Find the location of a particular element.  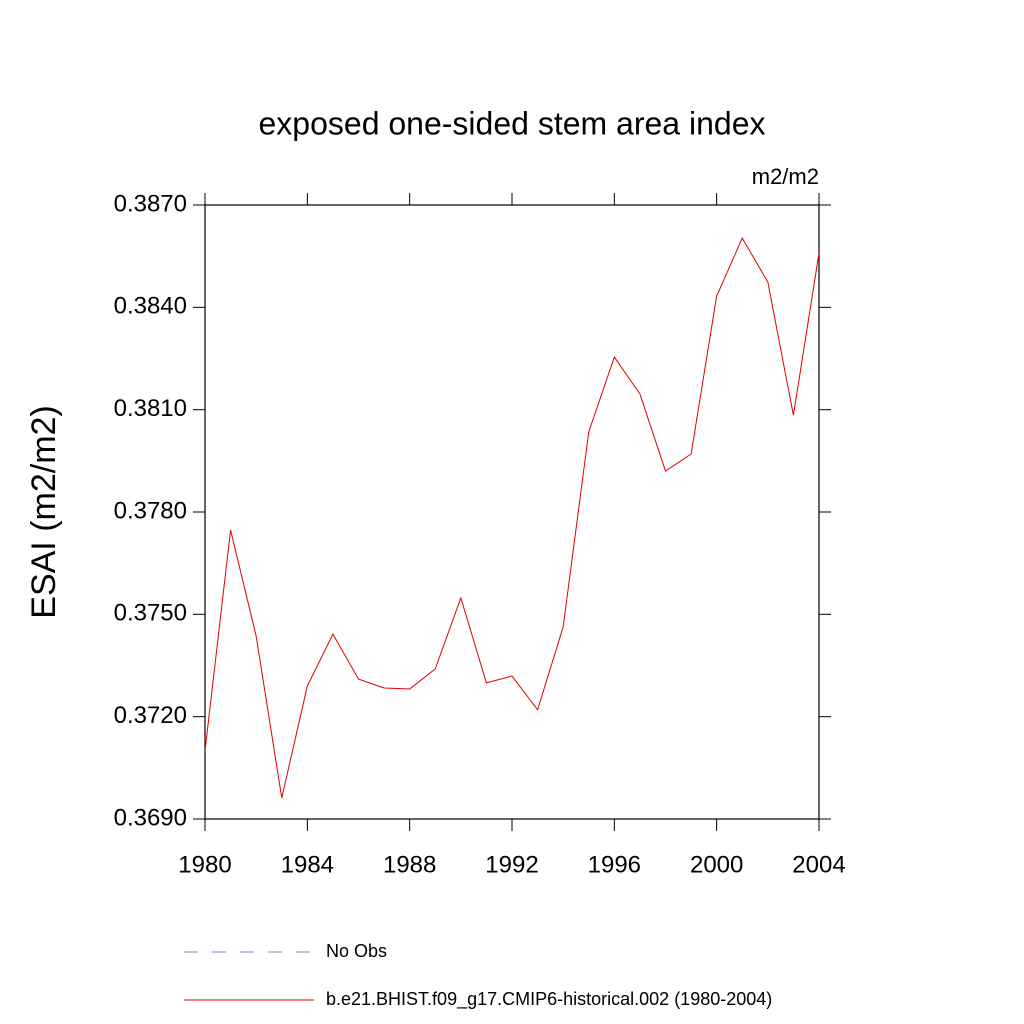

chart-title: exposed one-sided stem area index is located at coordinates (512, 123).